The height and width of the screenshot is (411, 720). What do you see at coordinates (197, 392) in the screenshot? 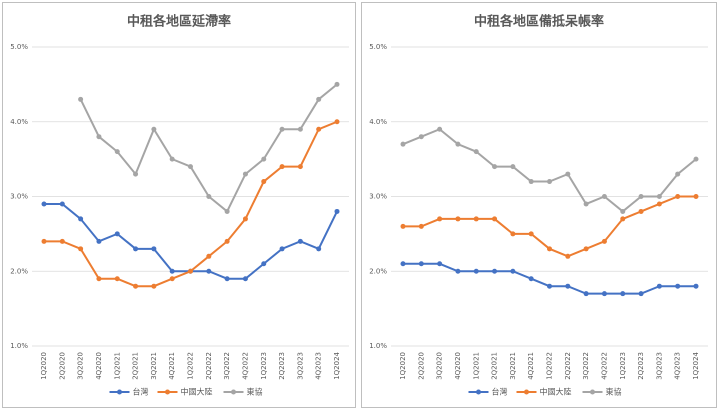
I see `legend-label: 中國大陸` at bounding box center [197, 392].